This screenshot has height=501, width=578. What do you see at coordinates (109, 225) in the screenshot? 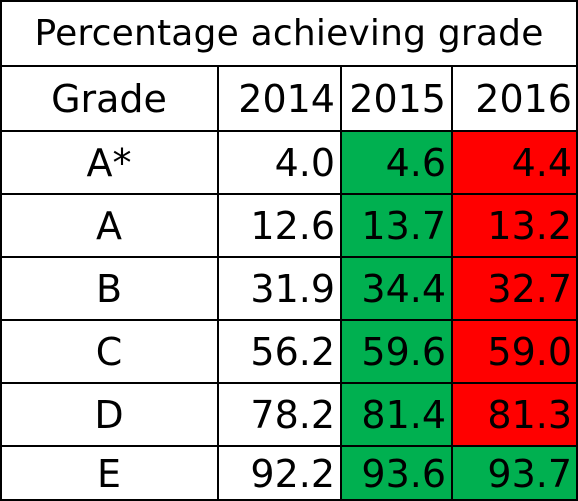
I see `grade-label: A` at bounding box center [109, 225].